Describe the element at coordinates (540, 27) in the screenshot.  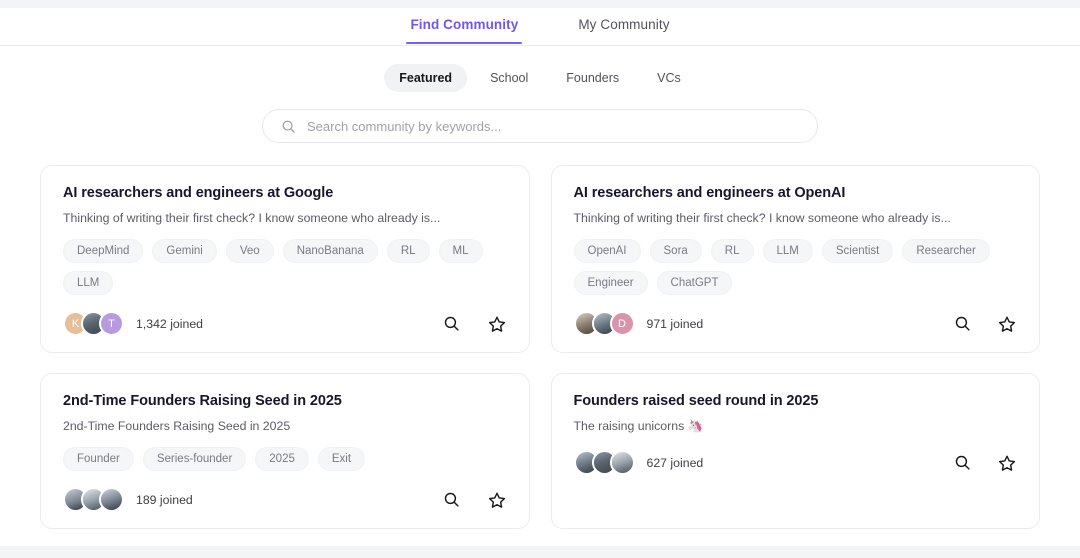
I see `main-nav: Find Community My Community` at that location.